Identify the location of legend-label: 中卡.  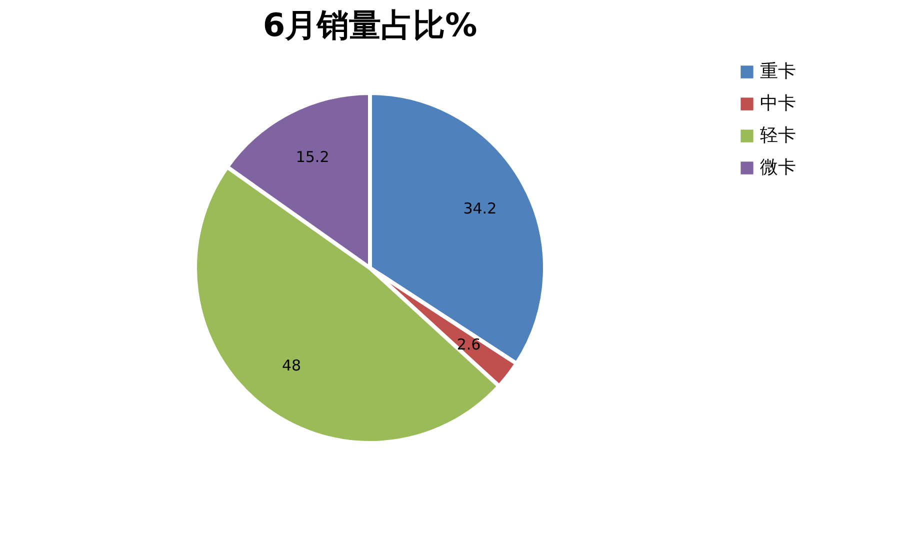
(778, 103).